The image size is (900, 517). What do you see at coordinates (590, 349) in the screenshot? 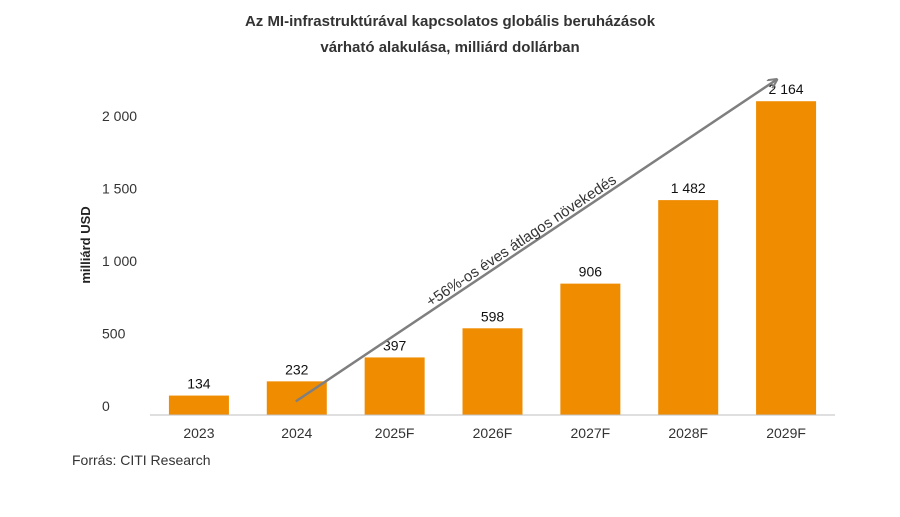
I see `bar-2027F` at bounding box center [590, 349].